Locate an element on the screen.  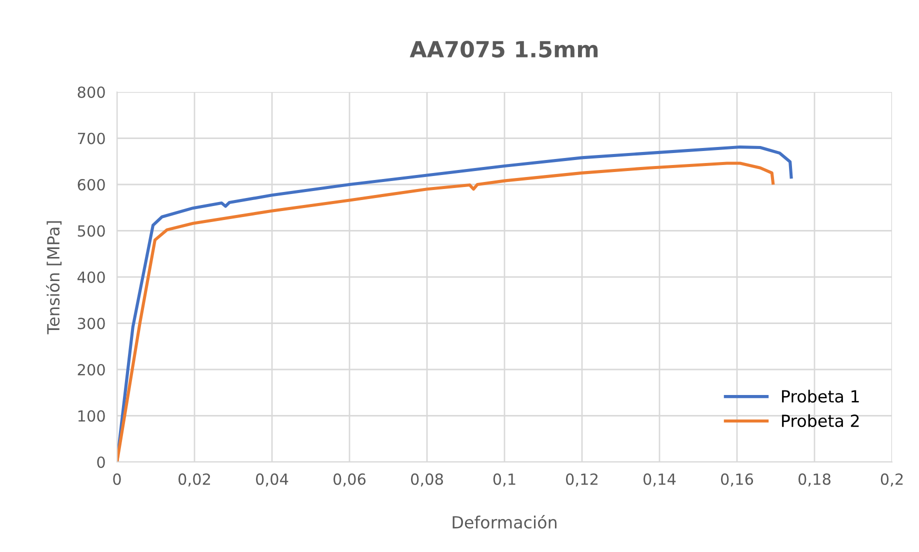
y-tick-label: 600 is located at coordinates (91, 184).